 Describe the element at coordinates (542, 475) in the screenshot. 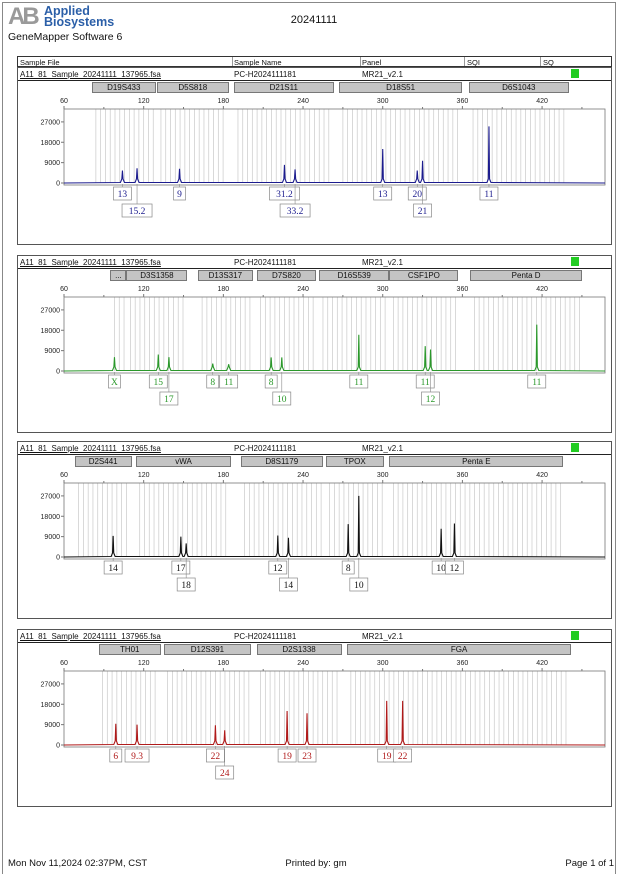

I see `x-tick-label: 420` at that location.